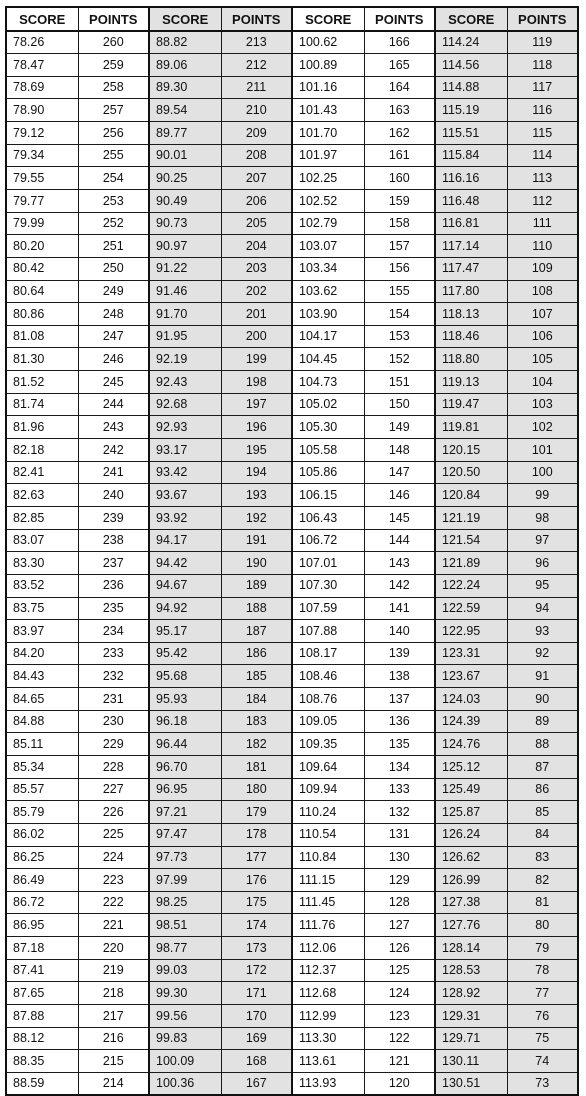 This screenshot has width=586, height=1096. I want to click on points-cell: 100, so click(543, 473).